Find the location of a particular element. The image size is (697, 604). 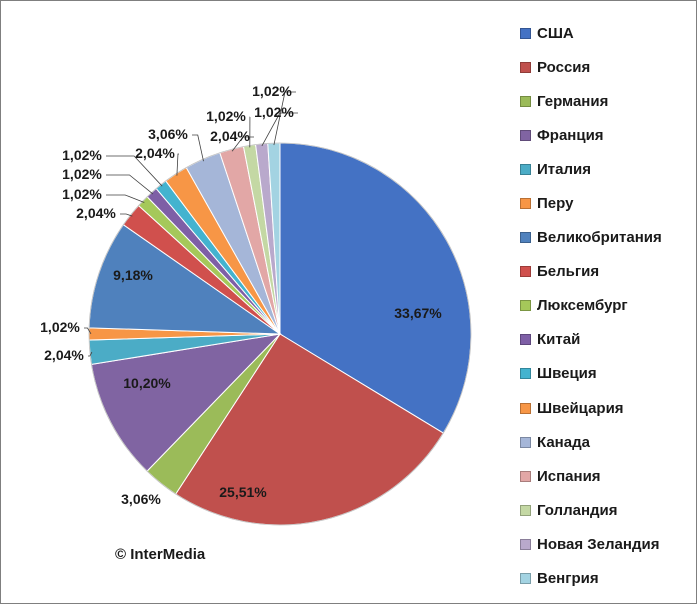

legend-item: Бельгия is located at coordinates (606, 272).